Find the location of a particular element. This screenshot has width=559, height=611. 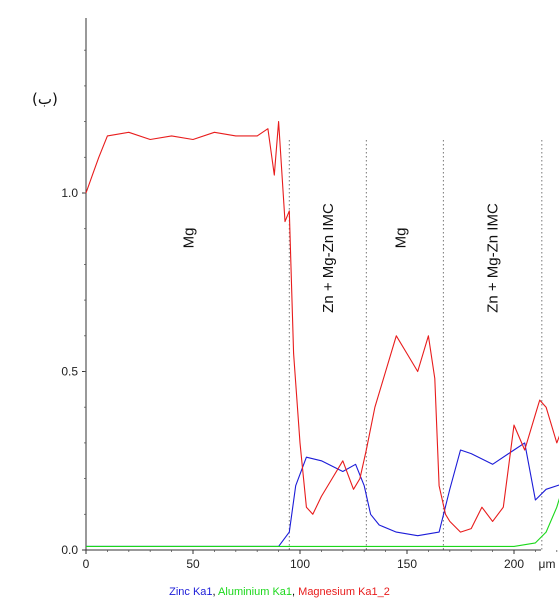

x-tick-label: 200 is located at coordinates (514, 564).